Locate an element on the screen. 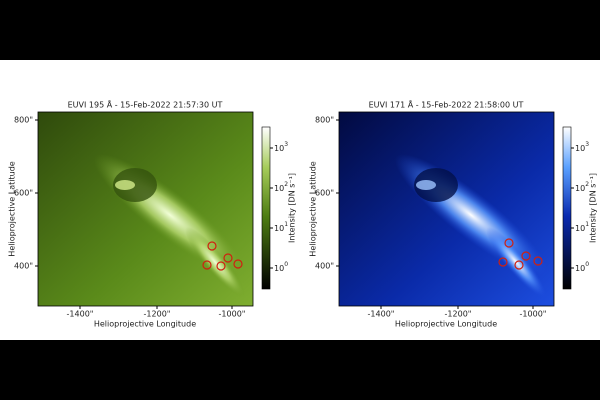 Image resolution: width=600 pixels, height=400 pixels. loop-emission is located at coordinates (215, 262).